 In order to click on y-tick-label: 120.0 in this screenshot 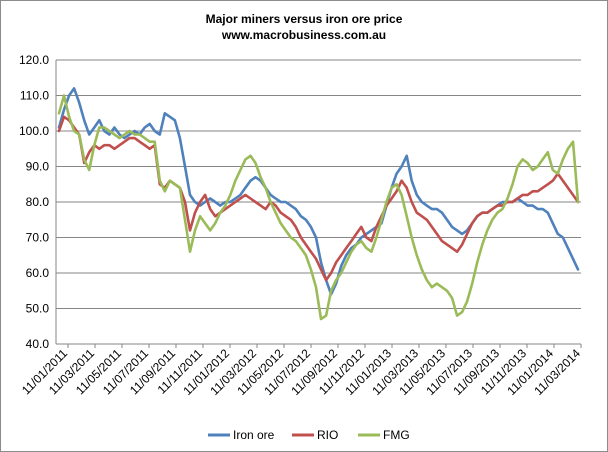, I will do `click(34, 60)`.